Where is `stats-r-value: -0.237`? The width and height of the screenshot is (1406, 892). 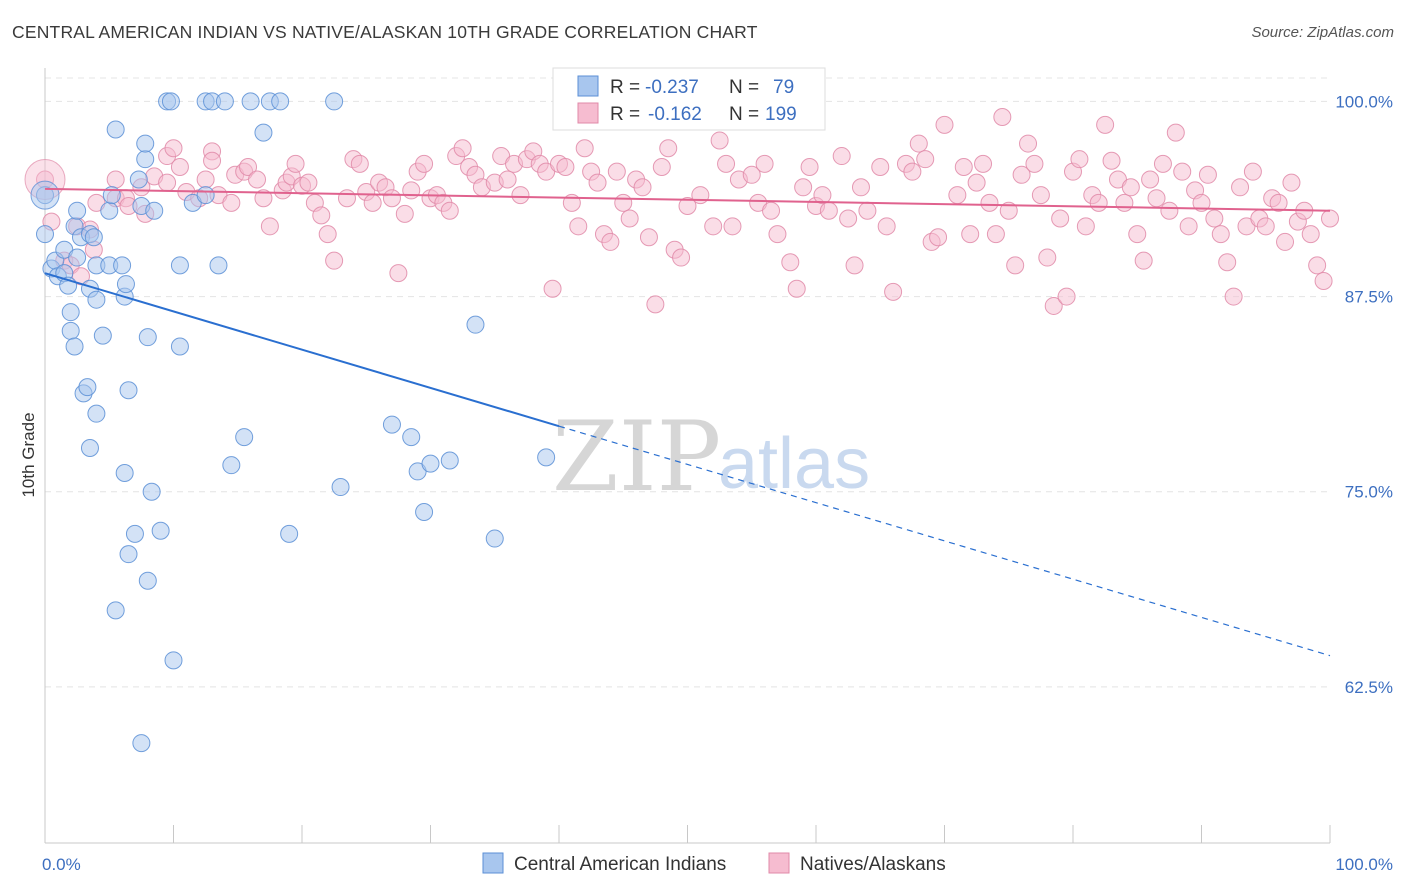
stats-r-value: -0.237 is located at coordinates (672, 87).